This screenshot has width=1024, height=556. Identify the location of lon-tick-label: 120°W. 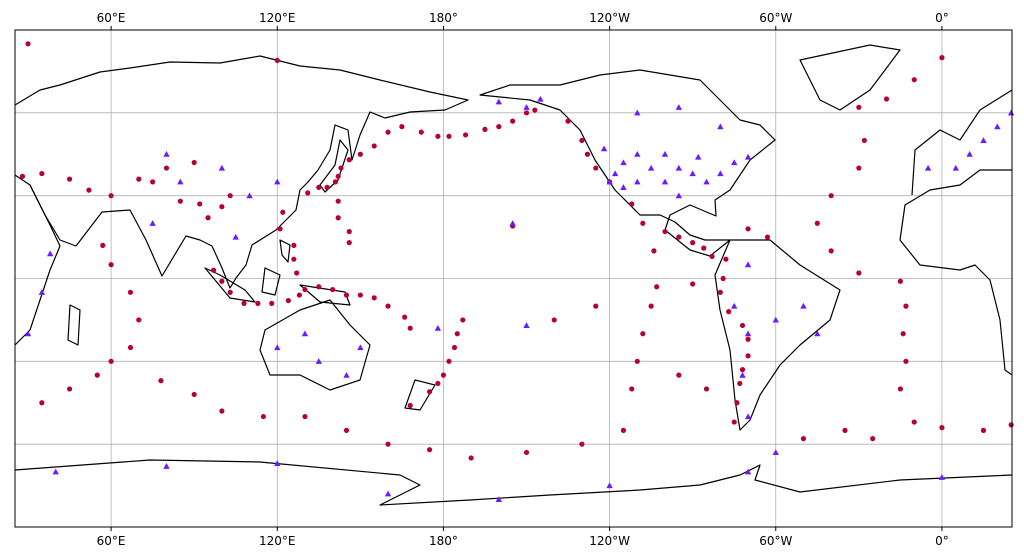
(609, 18).